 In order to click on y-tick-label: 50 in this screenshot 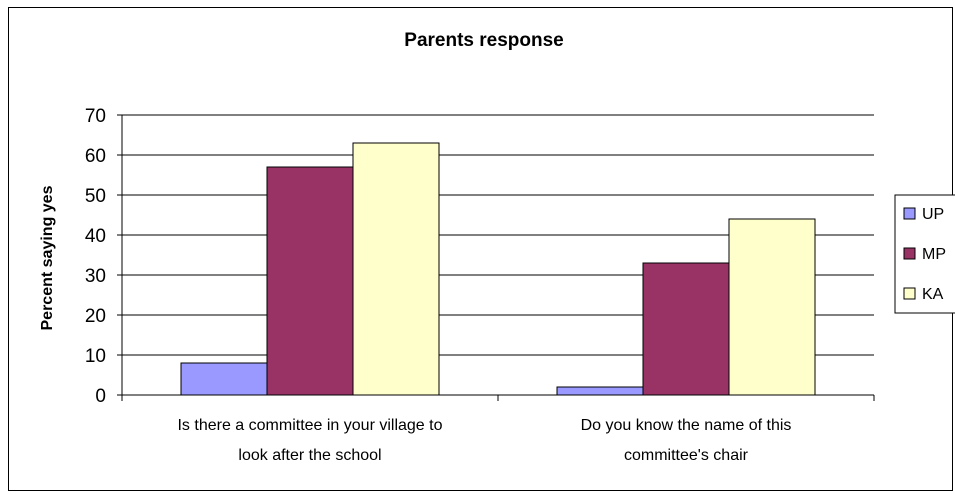, I will do `click(95, 196)`.